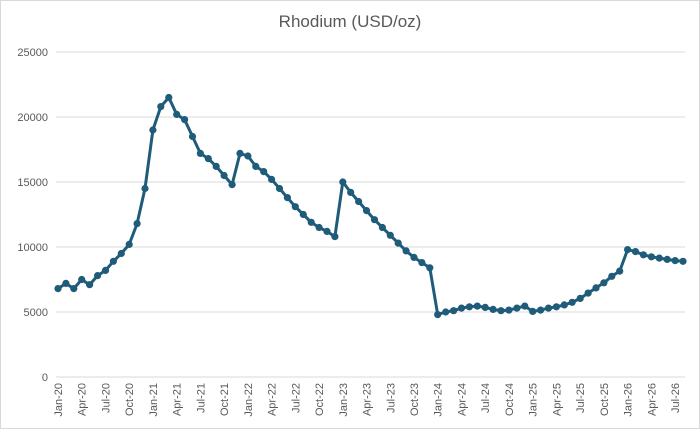 Image resolution: width=700 pixels, height=429 pixels. Describe the element at coordinates (652, 399) in the screenshot. I see `x-tick-label: Apr-26` at that location.